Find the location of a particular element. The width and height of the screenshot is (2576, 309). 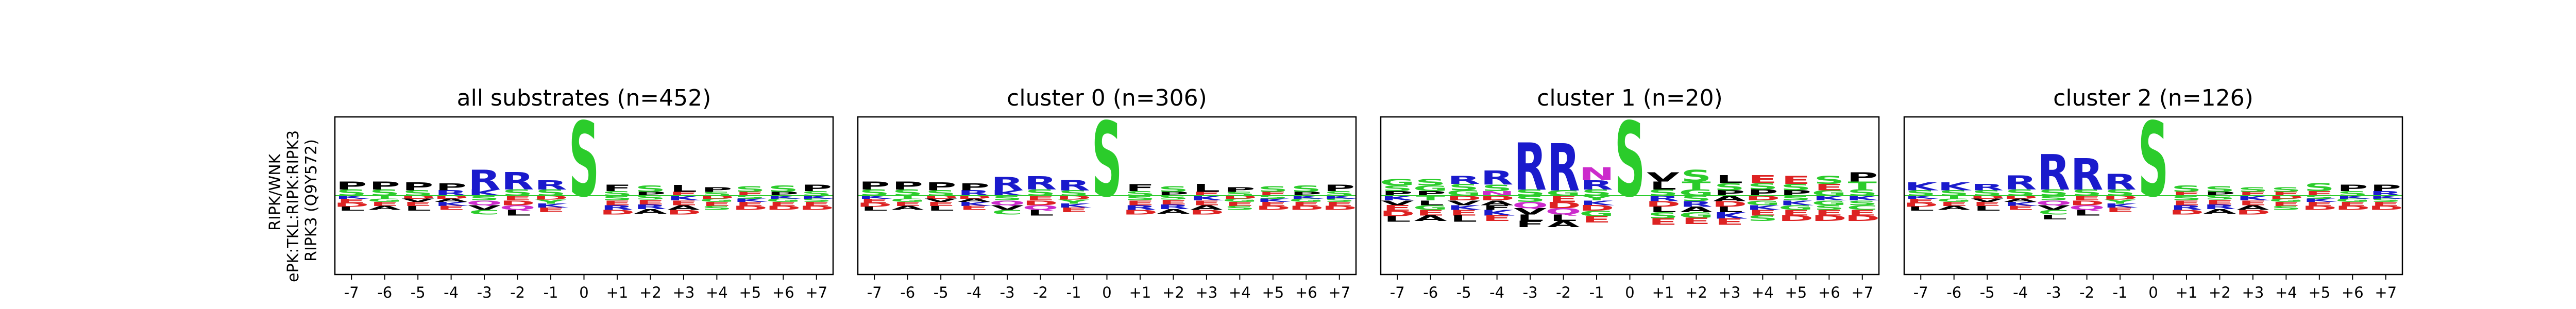

panel-title: all substrates (n=452) is located at coordinates (584, 98).